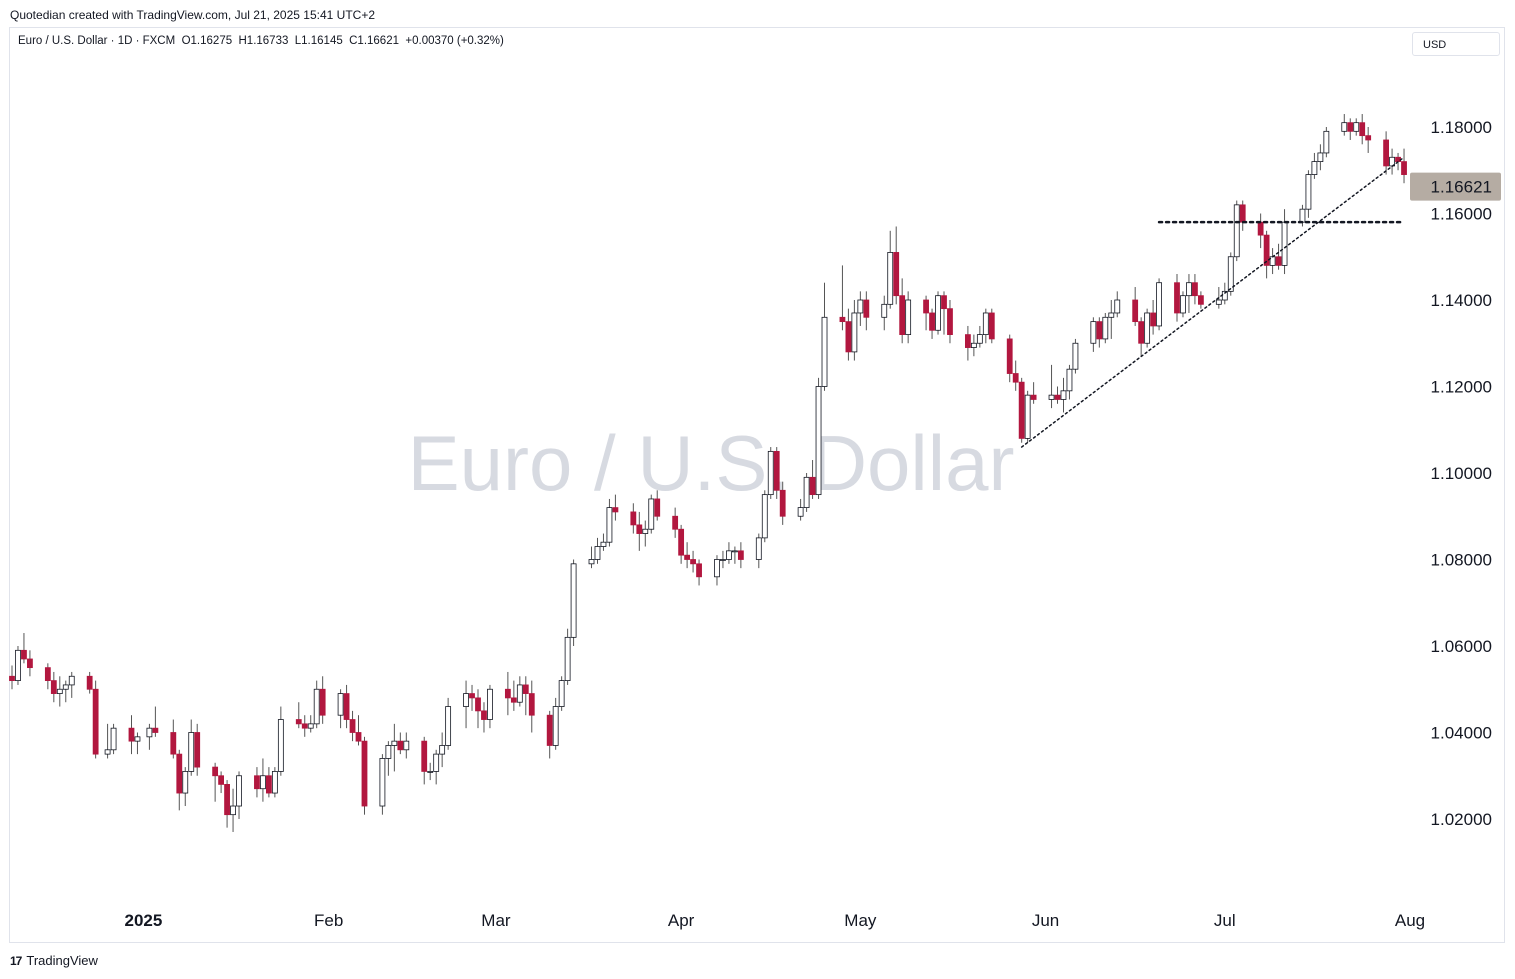 This screenshot has width=1515, height=979. I want to click on footer-brand: 17 TradingView, so click(54, 960).